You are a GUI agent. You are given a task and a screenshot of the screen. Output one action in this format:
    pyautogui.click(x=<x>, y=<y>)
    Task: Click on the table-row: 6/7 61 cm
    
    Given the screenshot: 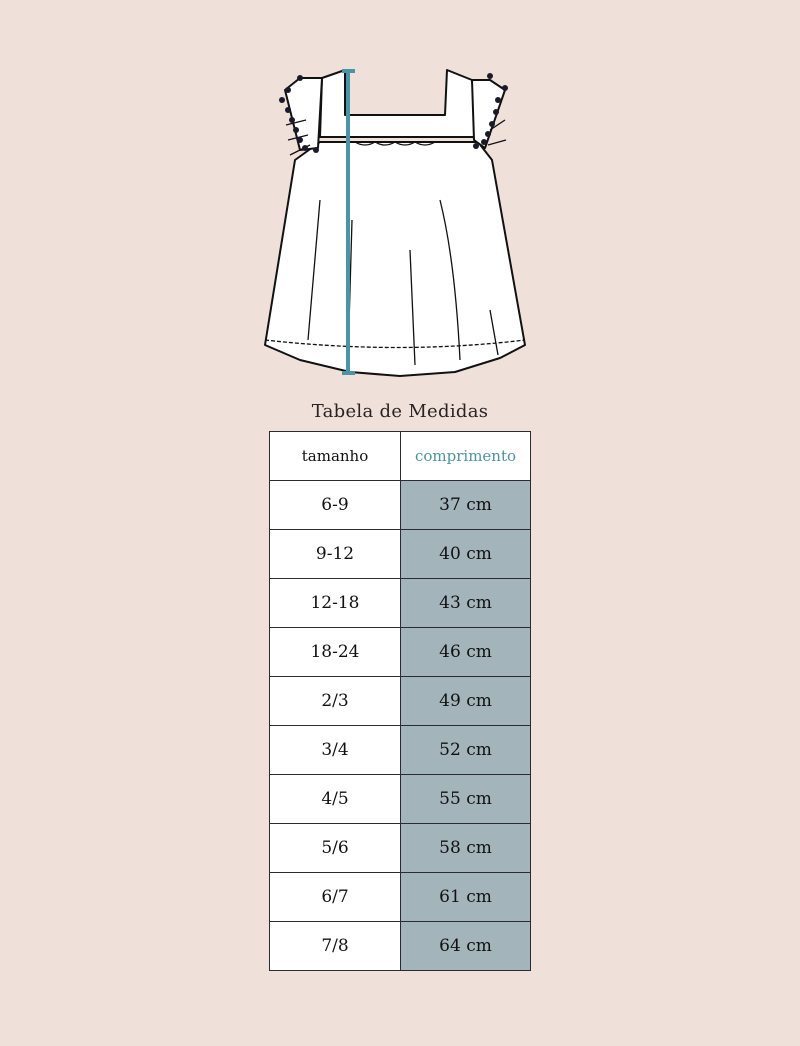 What is the action you would take?
    pyautogui.click(x=400, y=897)
    